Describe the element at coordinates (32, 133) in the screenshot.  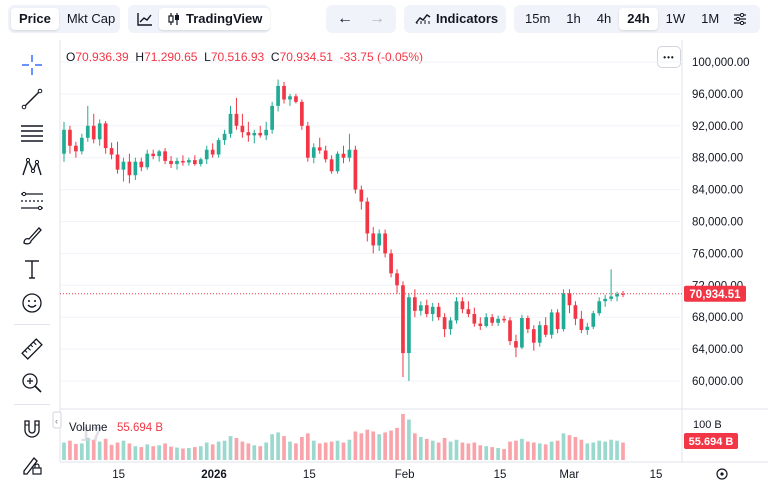
I see `horizontal-lines-tool` at that location.